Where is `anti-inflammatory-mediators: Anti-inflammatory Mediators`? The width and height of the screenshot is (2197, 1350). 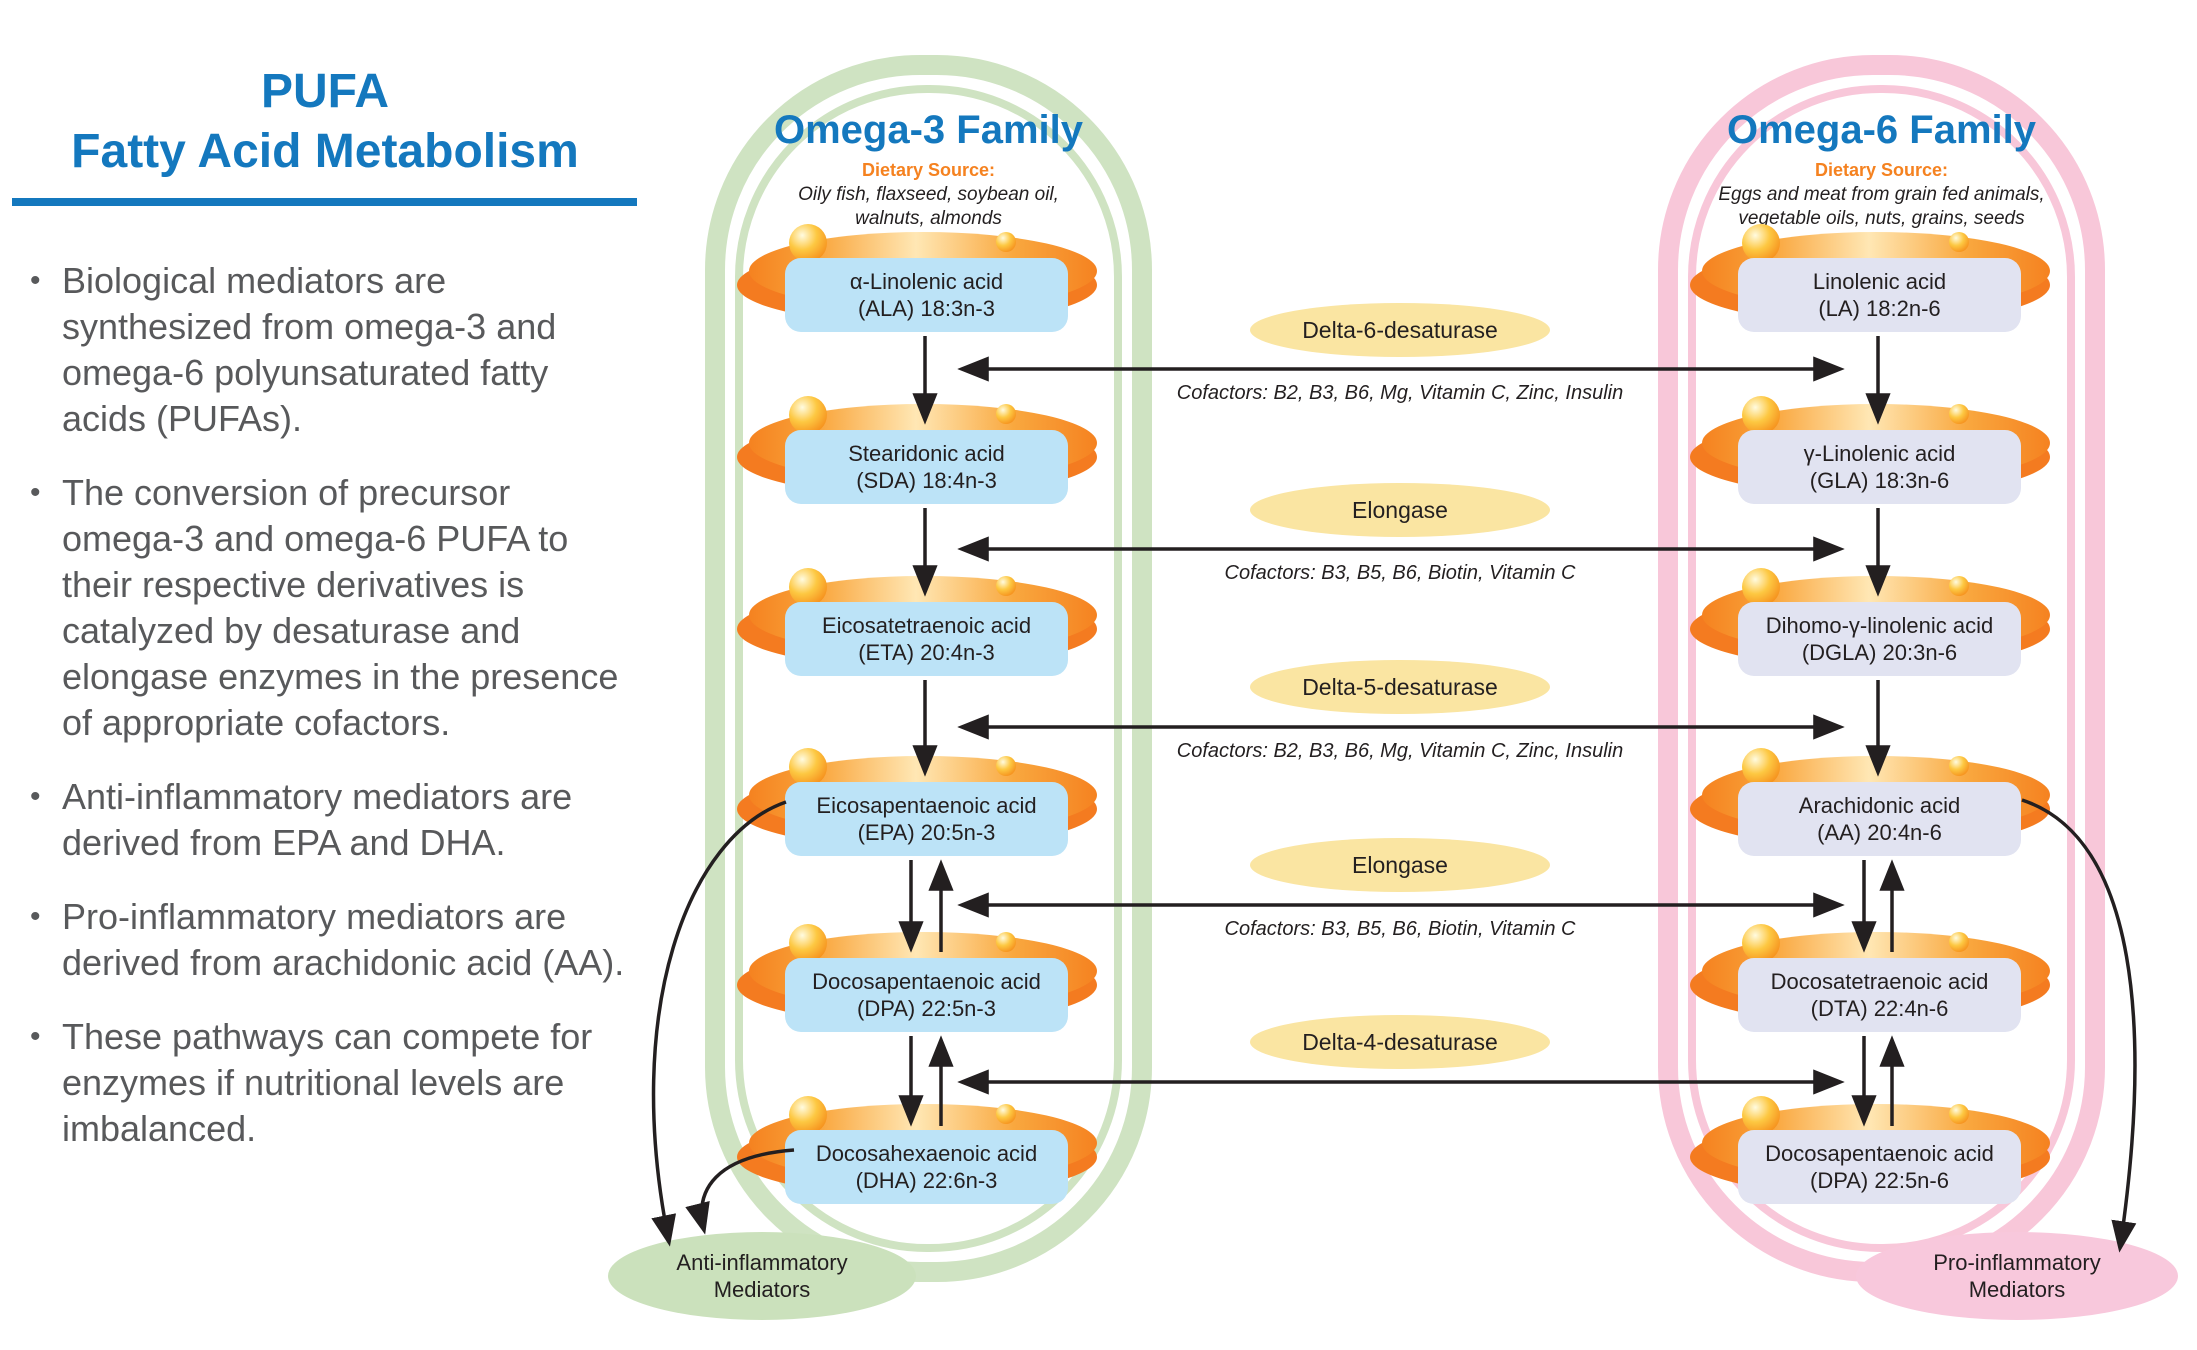 anti-inflammatory-mediators: Anti-inflammatory Mediators is located at coordinates (762, 1276).